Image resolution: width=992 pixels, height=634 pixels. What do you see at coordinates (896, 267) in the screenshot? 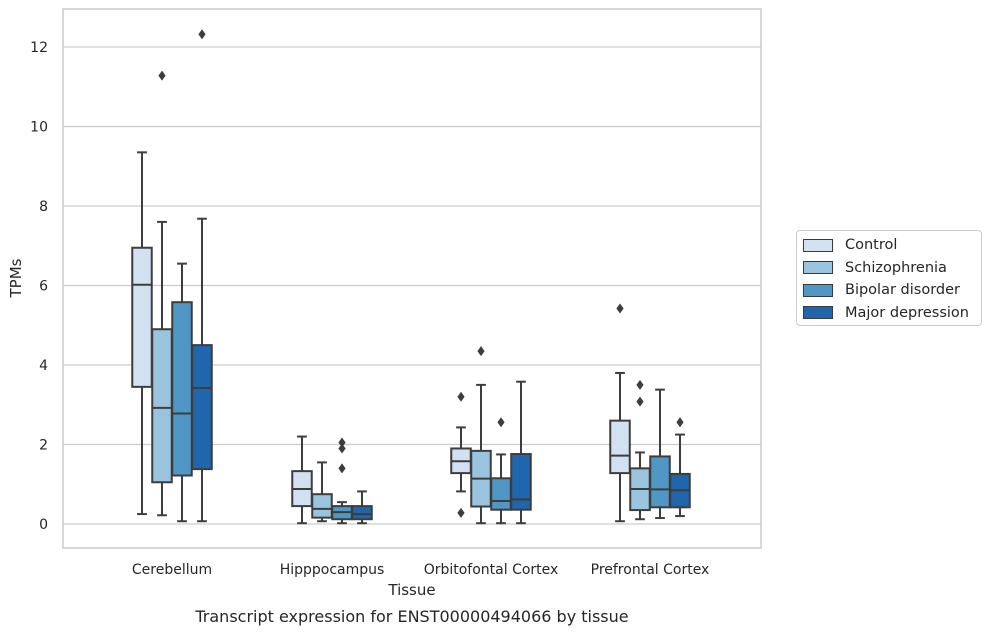
I see `legend-label: Schizophrenia` at bounding box center [896, 267].